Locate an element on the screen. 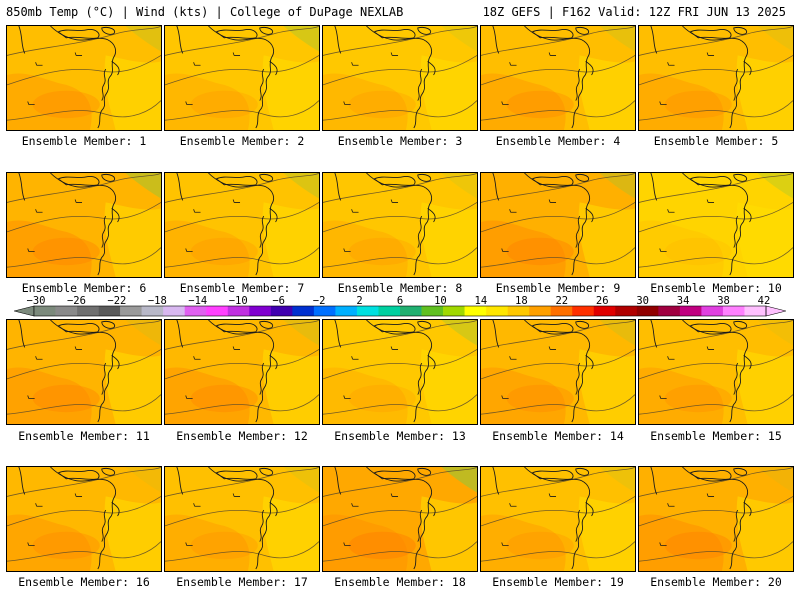 The width and height of the screenshot is (800, 600). colorbar-tick-label: −2 is located at coordinates (319, 301).